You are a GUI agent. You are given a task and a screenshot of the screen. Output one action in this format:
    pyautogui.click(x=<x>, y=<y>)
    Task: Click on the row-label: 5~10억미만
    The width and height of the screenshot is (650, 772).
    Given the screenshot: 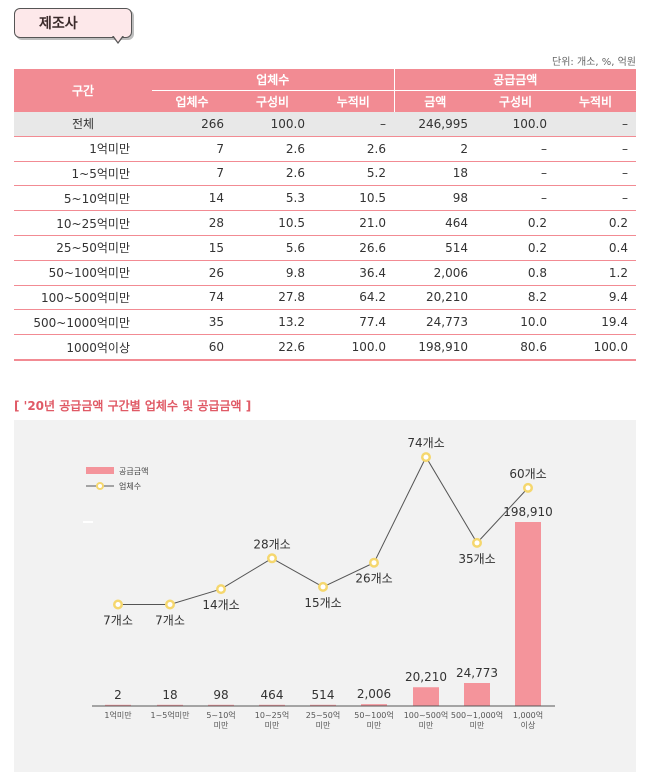 What is the action you would take?
    pyautogui.click(x=83, y=198)
    